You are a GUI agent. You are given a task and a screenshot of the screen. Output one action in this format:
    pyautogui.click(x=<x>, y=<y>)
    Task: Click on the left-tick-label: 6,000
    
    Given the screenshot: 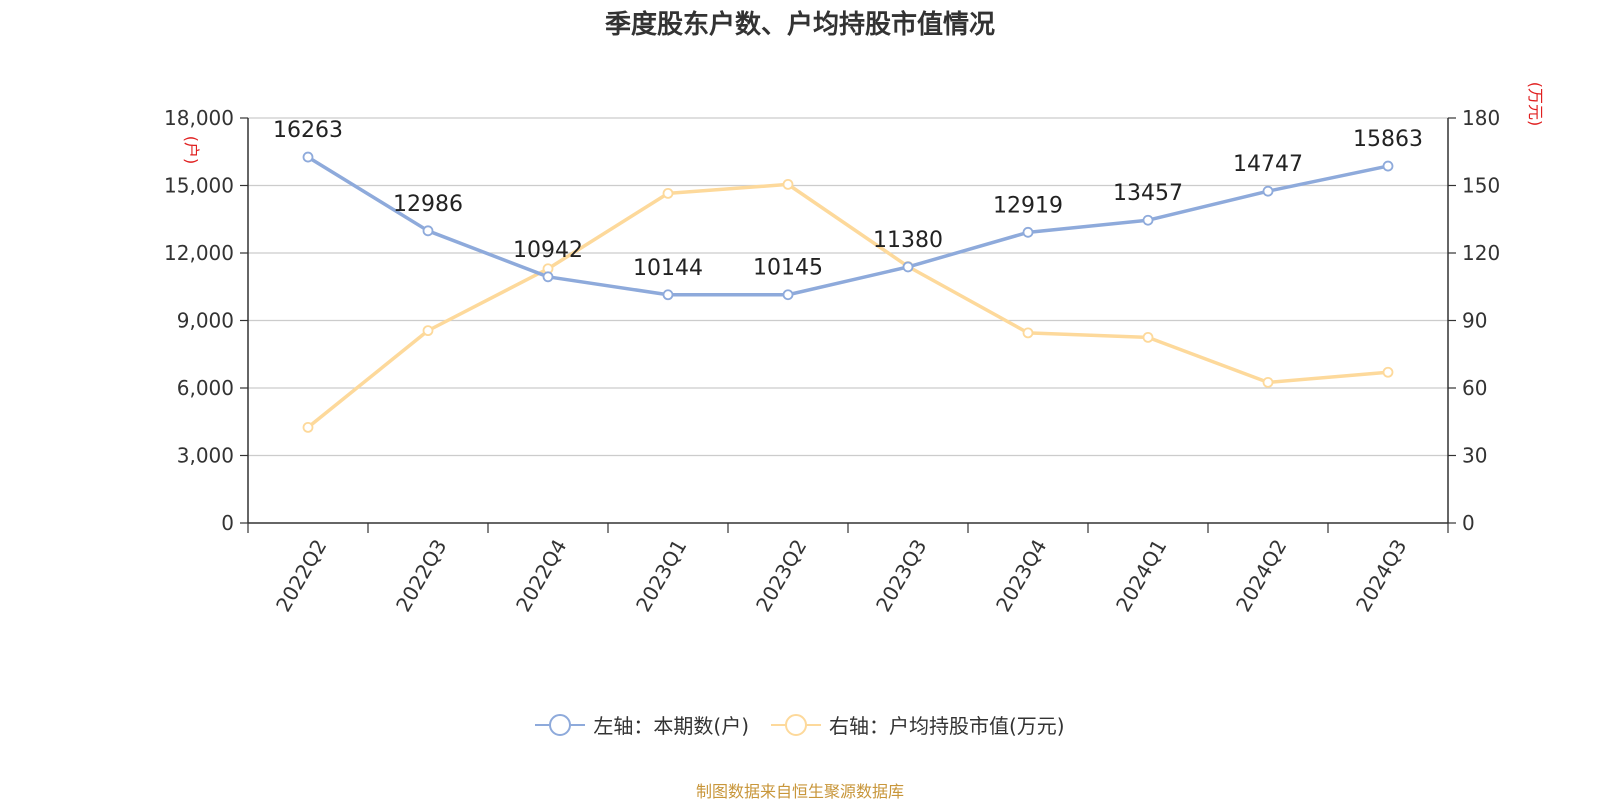 What is the action you would take?
    pyautogui.click(x=205, y=388)
    